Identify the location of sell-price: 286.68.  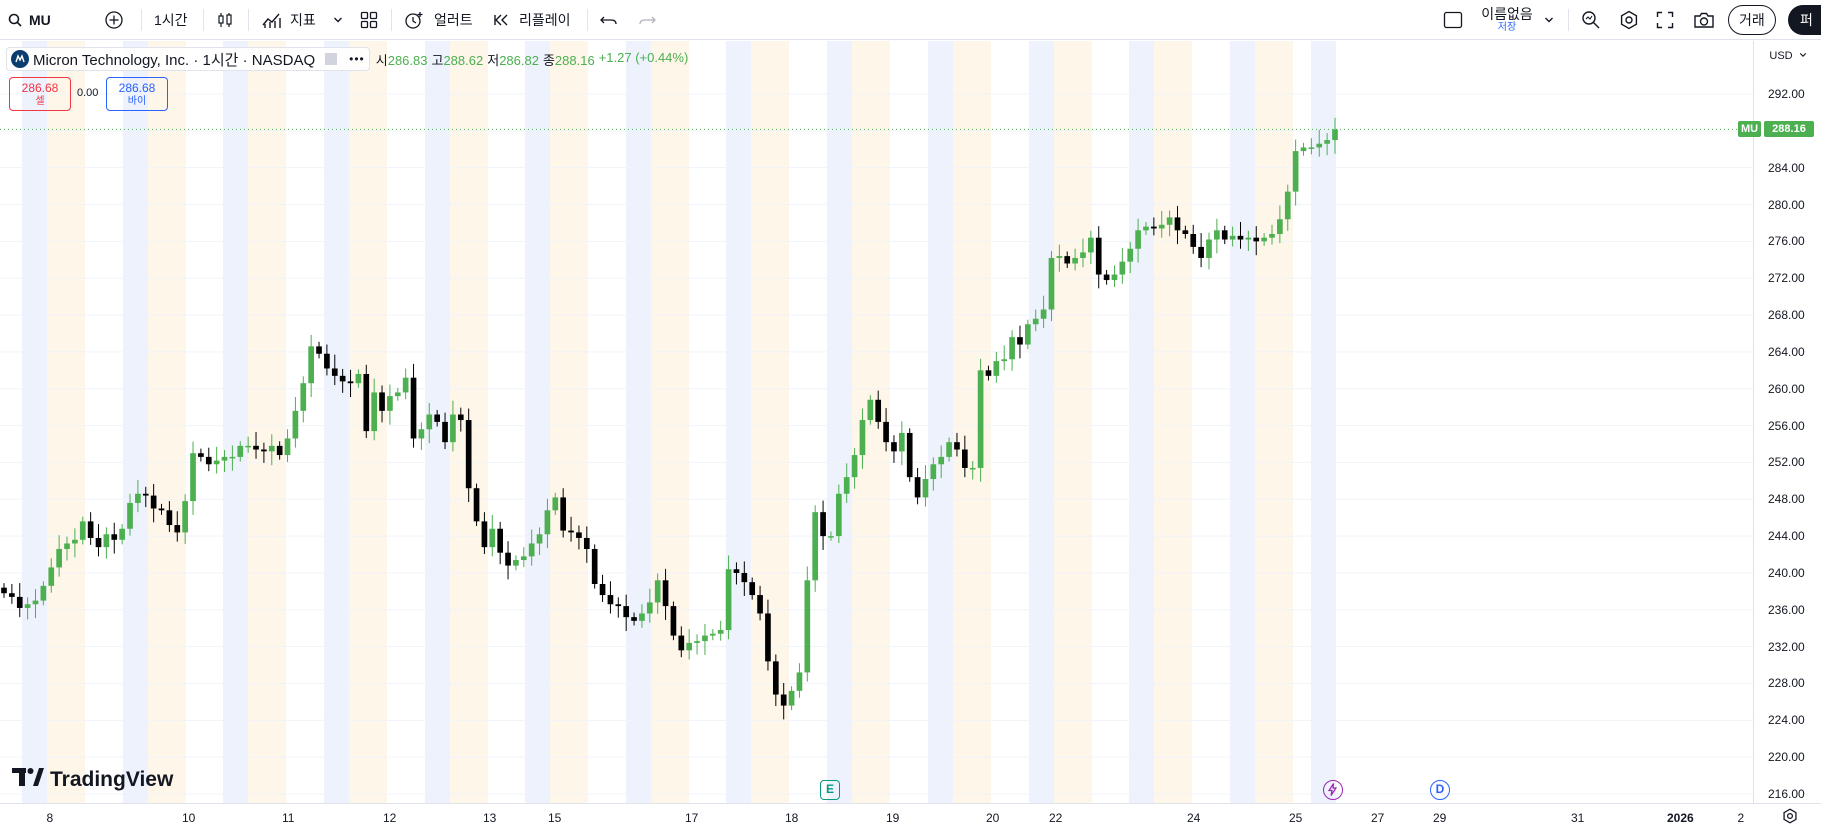
(40, 88).